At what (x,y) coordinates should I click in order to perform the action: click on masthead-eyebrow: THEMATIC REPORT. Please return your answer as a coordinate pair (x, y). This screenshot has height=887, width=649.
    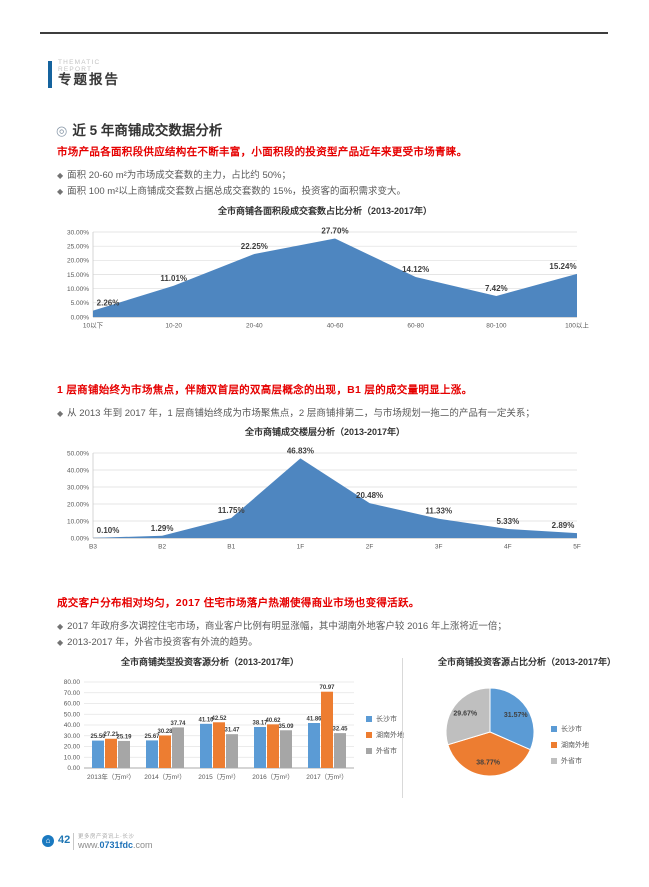
    Looking at the image, I should click on (79, 66).